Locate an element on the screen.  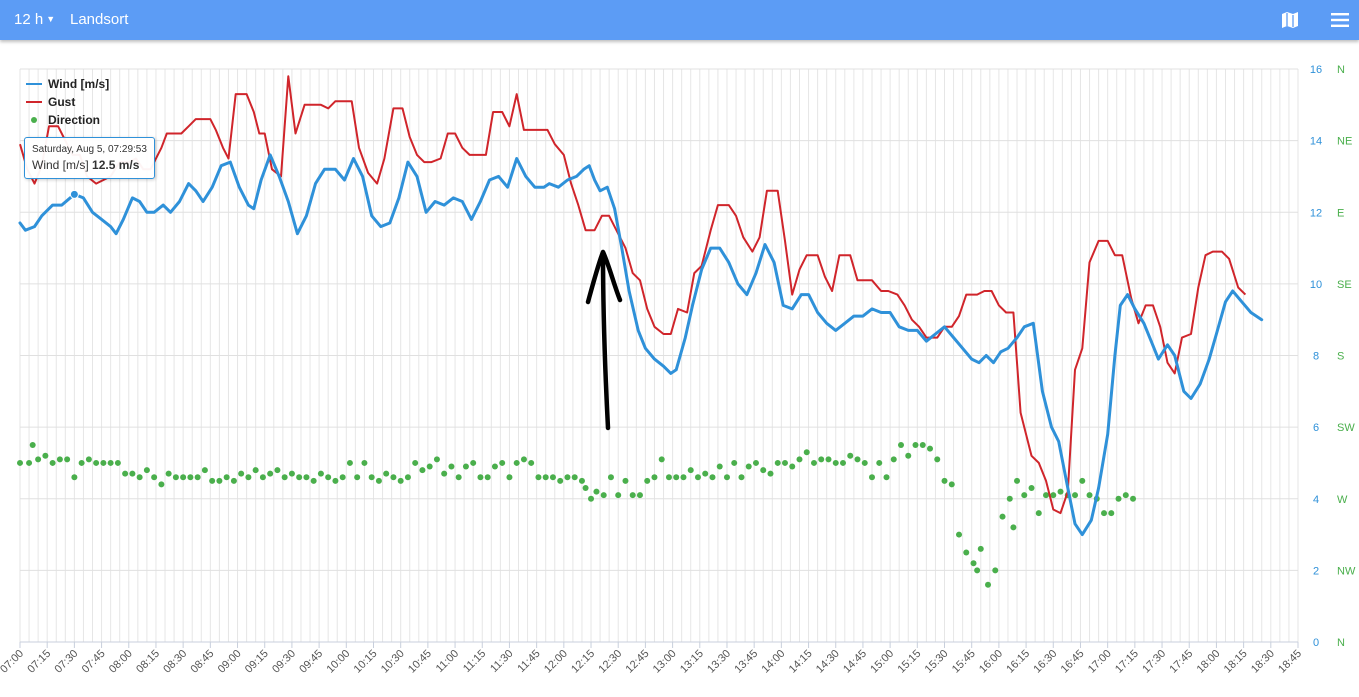
x-tick-label: 11:00 is located at coordinates (447, 661).